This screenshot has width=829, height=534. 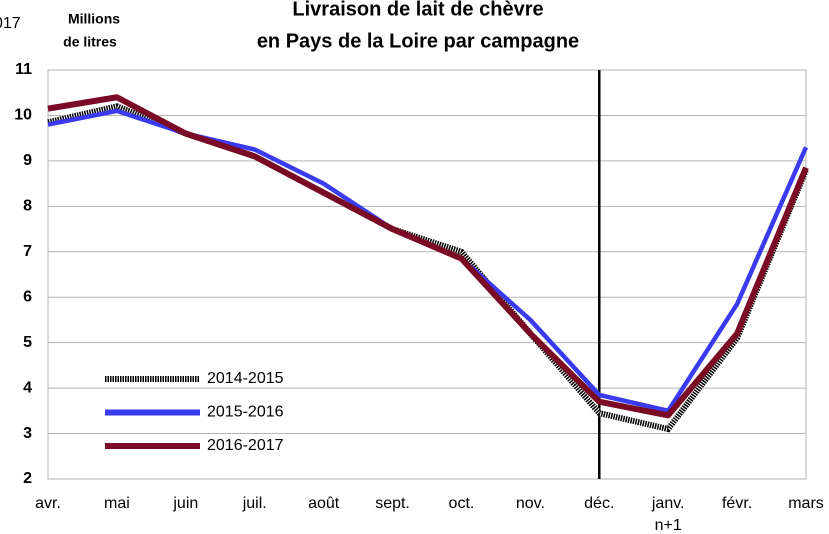 I want to click on y-axis-label: Millions, so click(x=94, y=19).